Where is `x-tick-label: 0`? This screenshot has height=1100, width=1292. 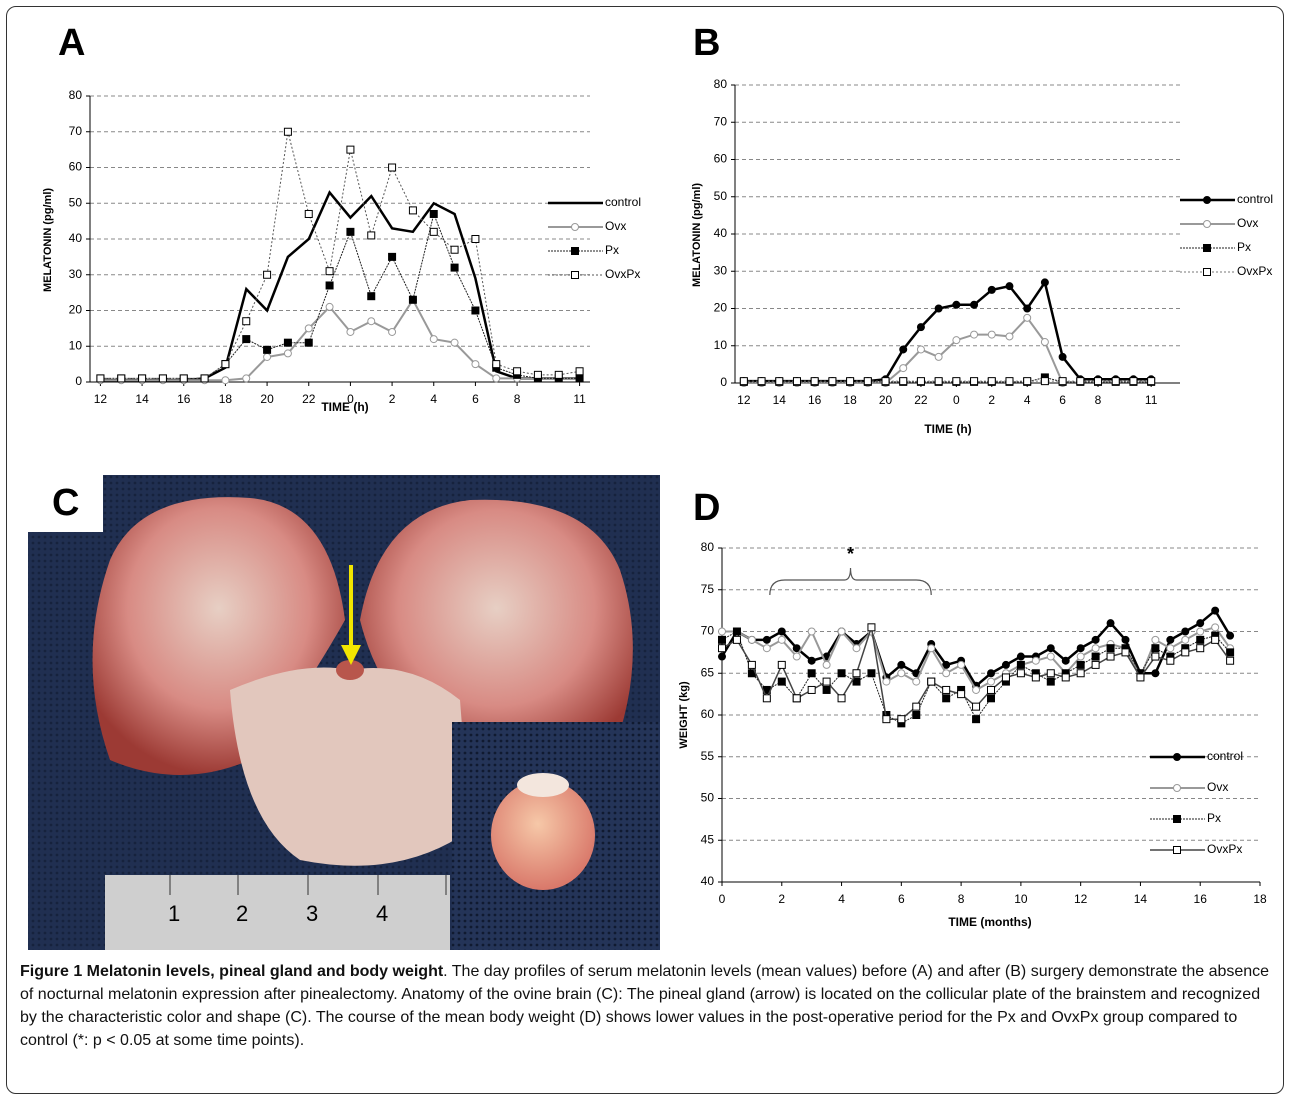
x-tick-label: 0 is located at coordinates (722, 899).